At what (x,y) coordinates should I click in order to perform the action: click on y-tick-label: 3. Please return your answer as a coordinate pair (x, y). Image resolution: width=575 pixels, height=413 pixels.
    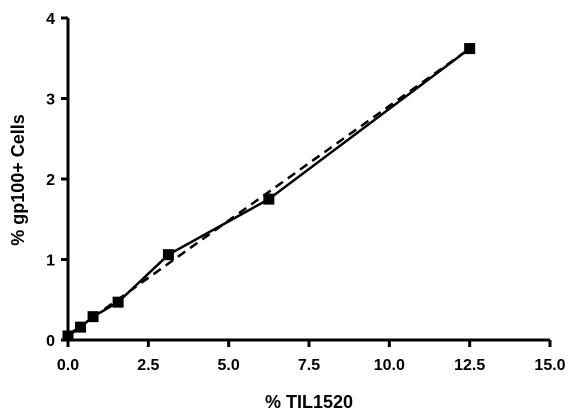
    Looking at the image, I should click on (50, 100).